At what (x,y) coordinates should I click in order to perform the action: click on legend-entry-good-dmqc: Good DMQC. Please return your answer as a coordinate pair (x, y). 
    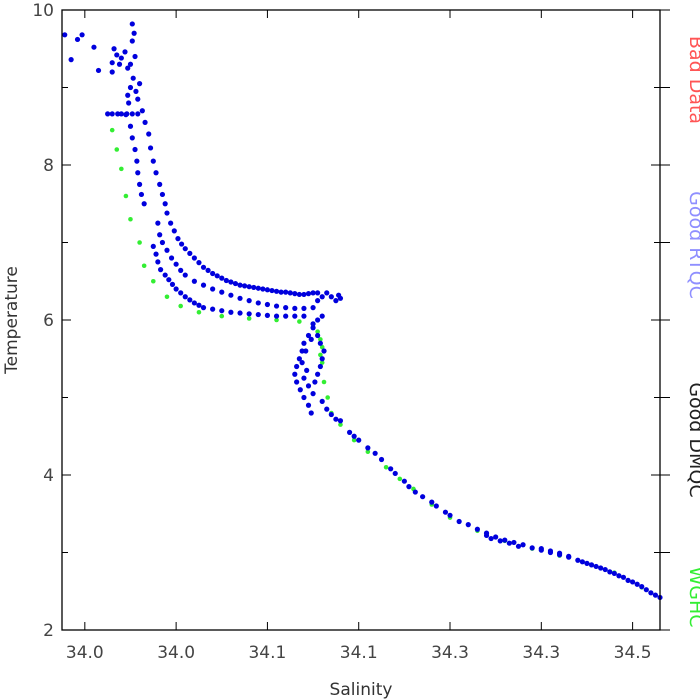
    Looking at the image, I should click on (692, 439).